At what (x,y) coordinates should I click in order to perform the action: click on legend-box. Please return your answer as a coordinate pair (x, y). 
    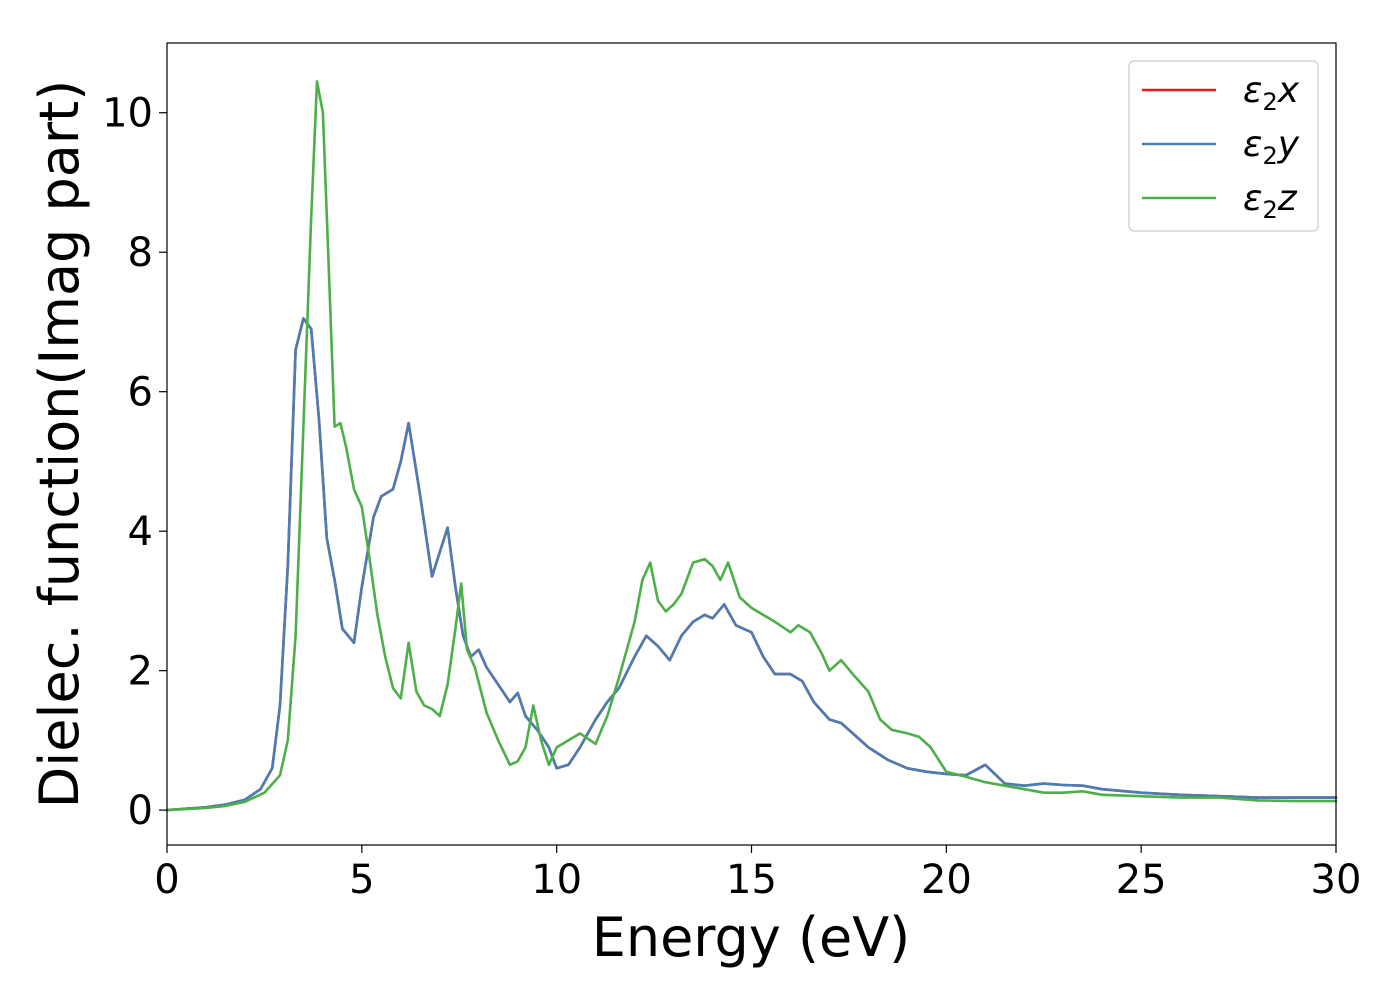
    Looking at the image, I should click on (1223, 146).